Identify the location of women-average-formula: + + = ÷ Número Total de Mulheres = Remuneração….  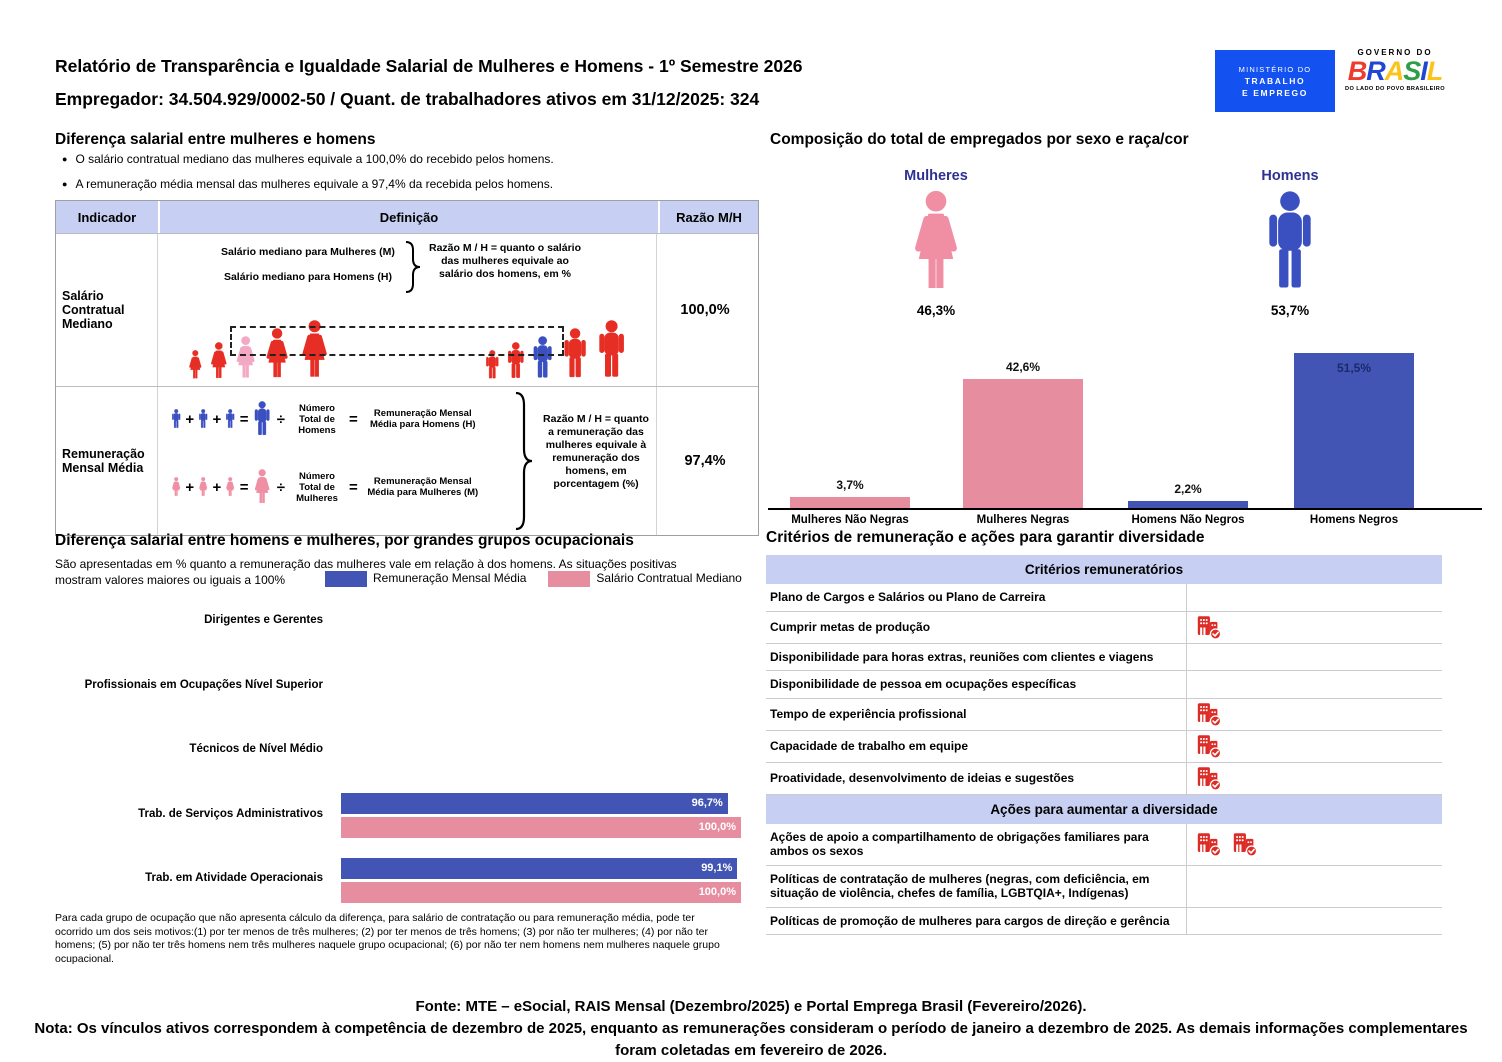
(327, 487).